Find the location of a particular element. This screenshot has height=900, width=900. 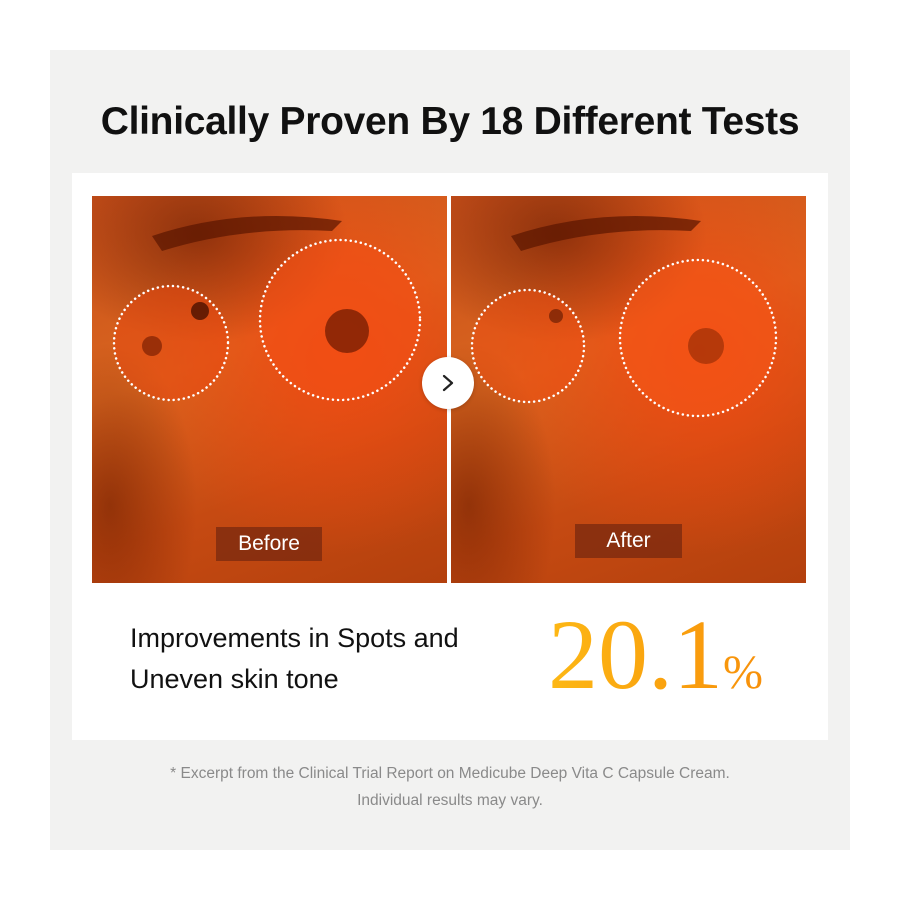

before-photo-overlay is located at coordinates (267, 309).